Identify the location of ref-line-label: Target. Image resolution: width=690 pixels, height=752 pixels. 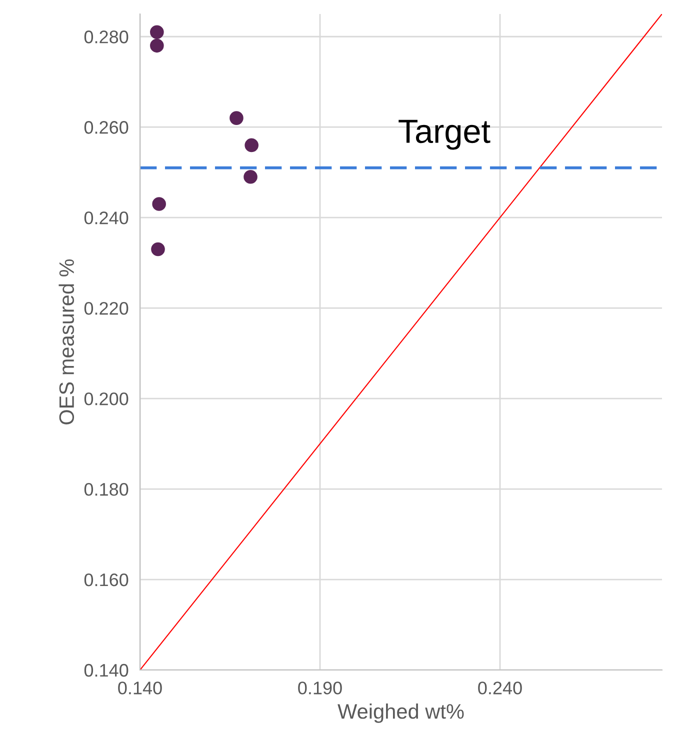
(444, 135).